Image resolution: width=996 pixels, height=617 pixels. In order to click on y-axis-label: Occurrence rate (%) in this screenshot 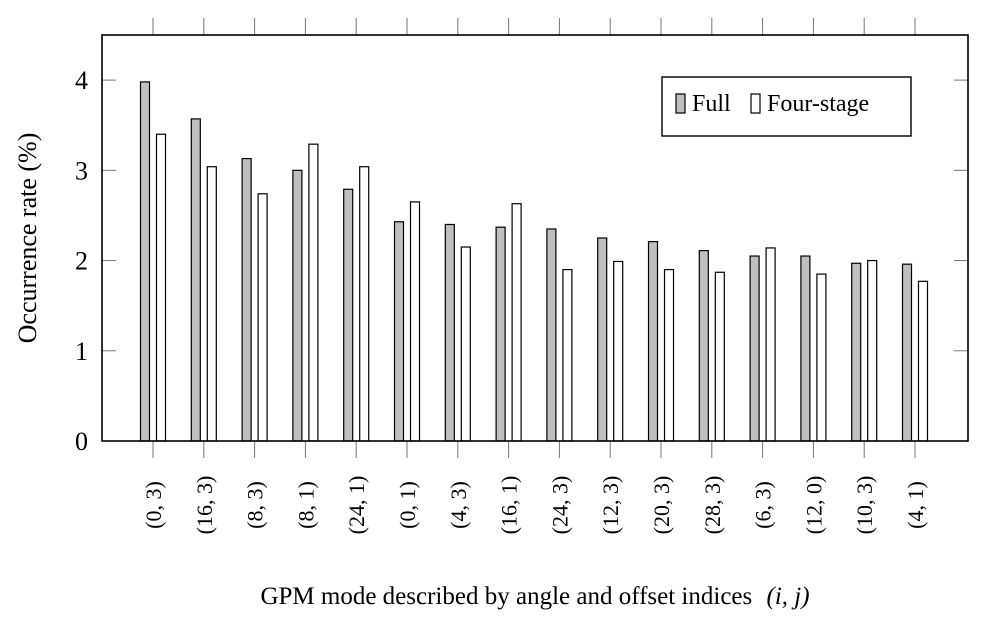, I will do `click(27, 238)`.